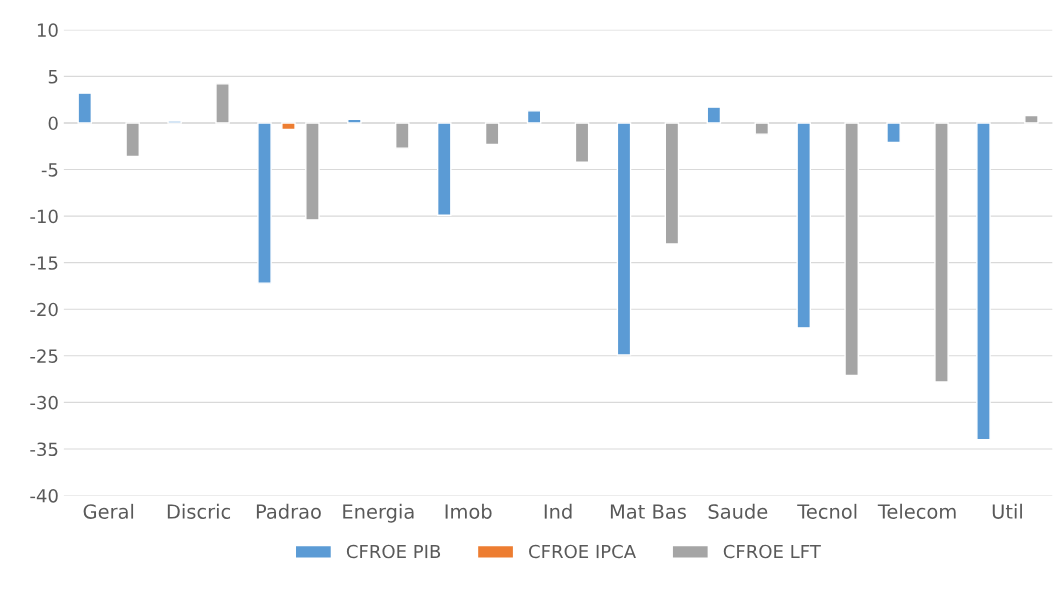 This screenshot has width=1063, height=597. What do you see at coordinates (44, 449) in the screenshot?
I see `y-tick-label: -35` at bounding box center [44, 449].